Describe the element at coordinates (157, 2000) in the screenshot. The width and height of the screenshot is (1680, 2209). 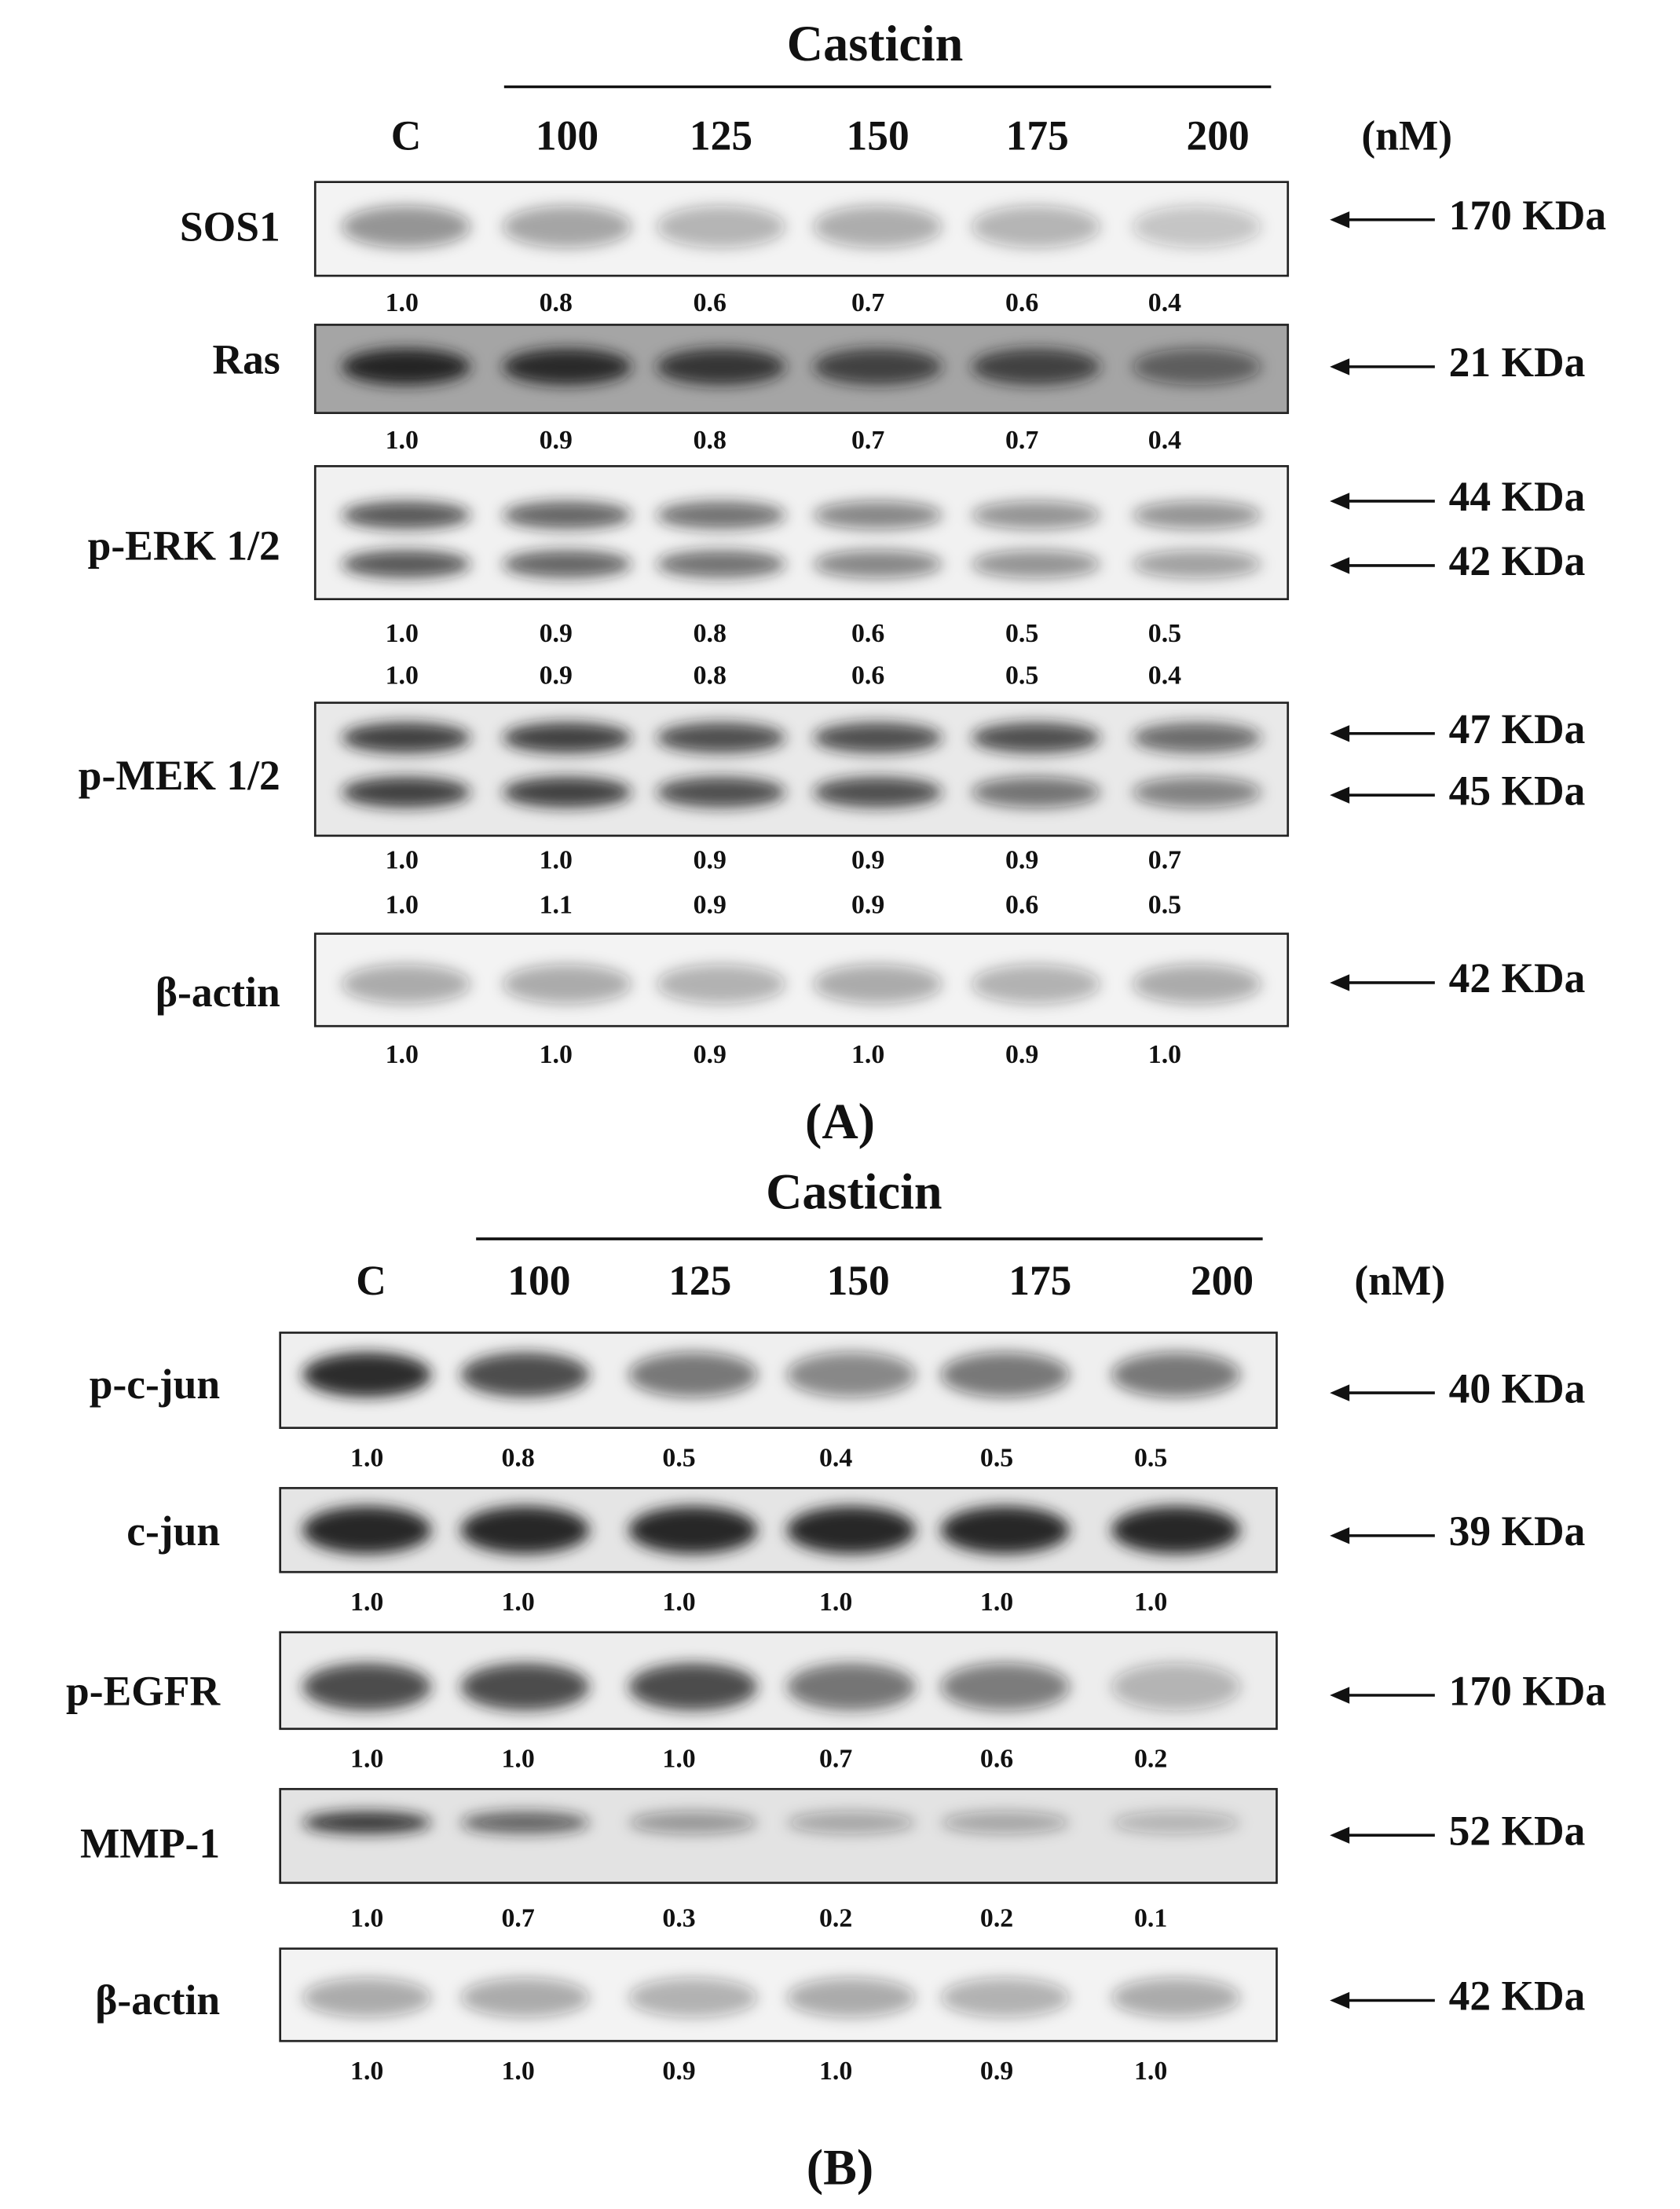
I see `blot-label: β-actin` at that location.